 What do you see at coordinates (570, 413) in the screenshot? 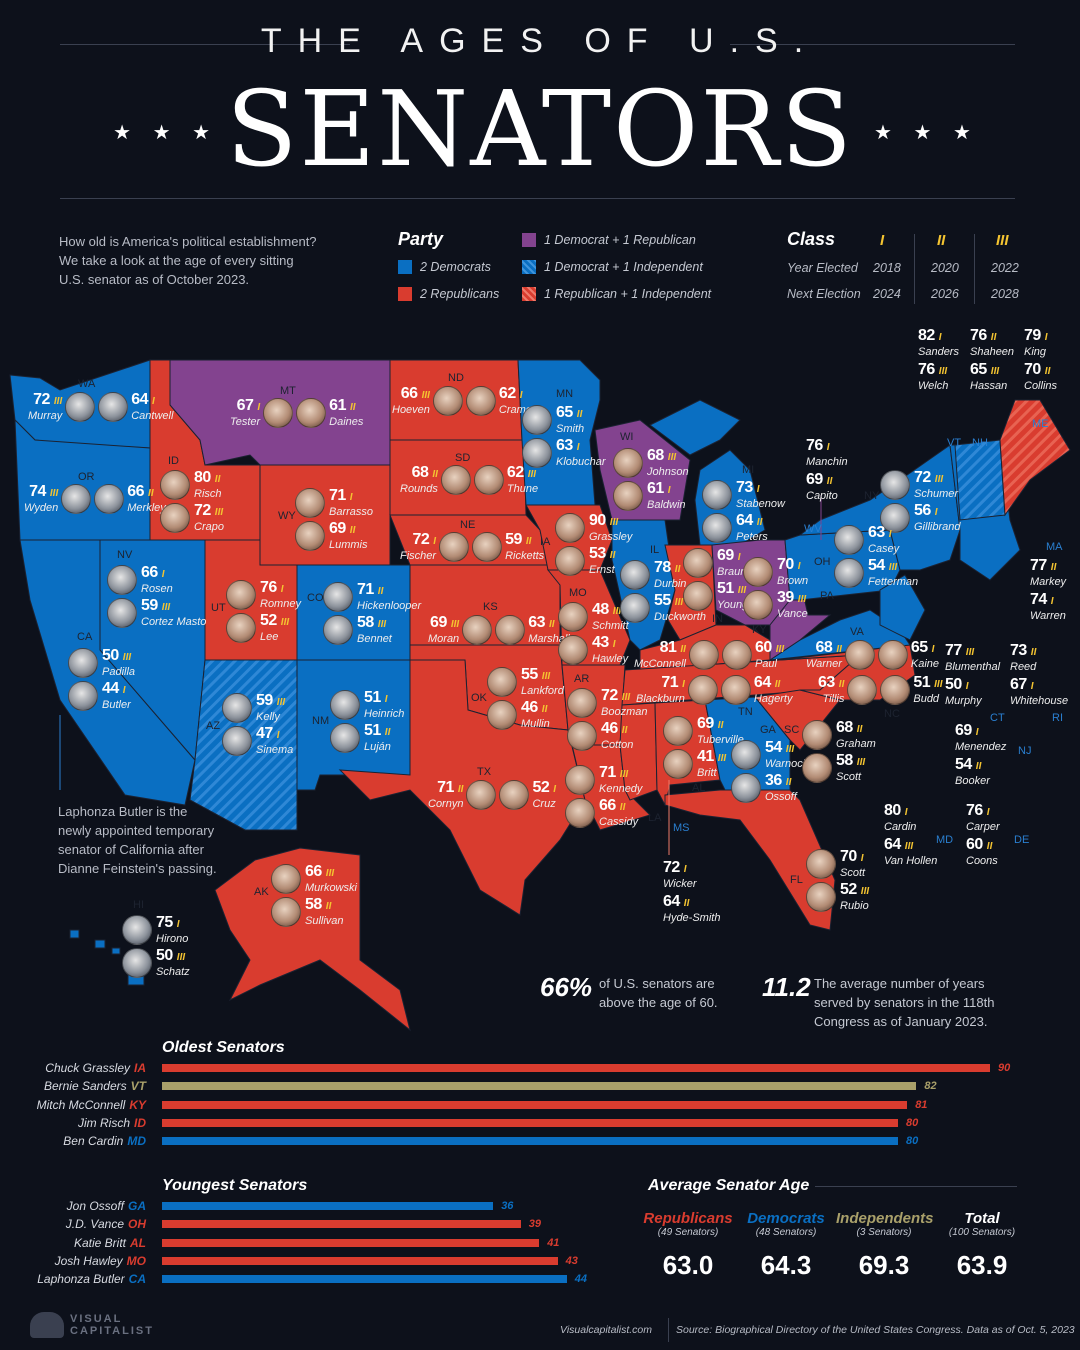
I see `senator-age-line: 65 II` at bounding box center [570, 413].